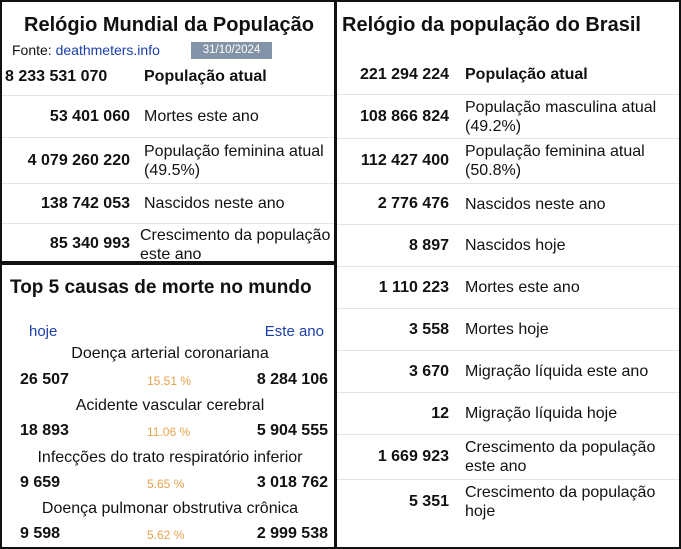 Image resolution: width=681 pixels, height=549 pixels. I want to click on row-value: 2 776 476, so click(413, 203).